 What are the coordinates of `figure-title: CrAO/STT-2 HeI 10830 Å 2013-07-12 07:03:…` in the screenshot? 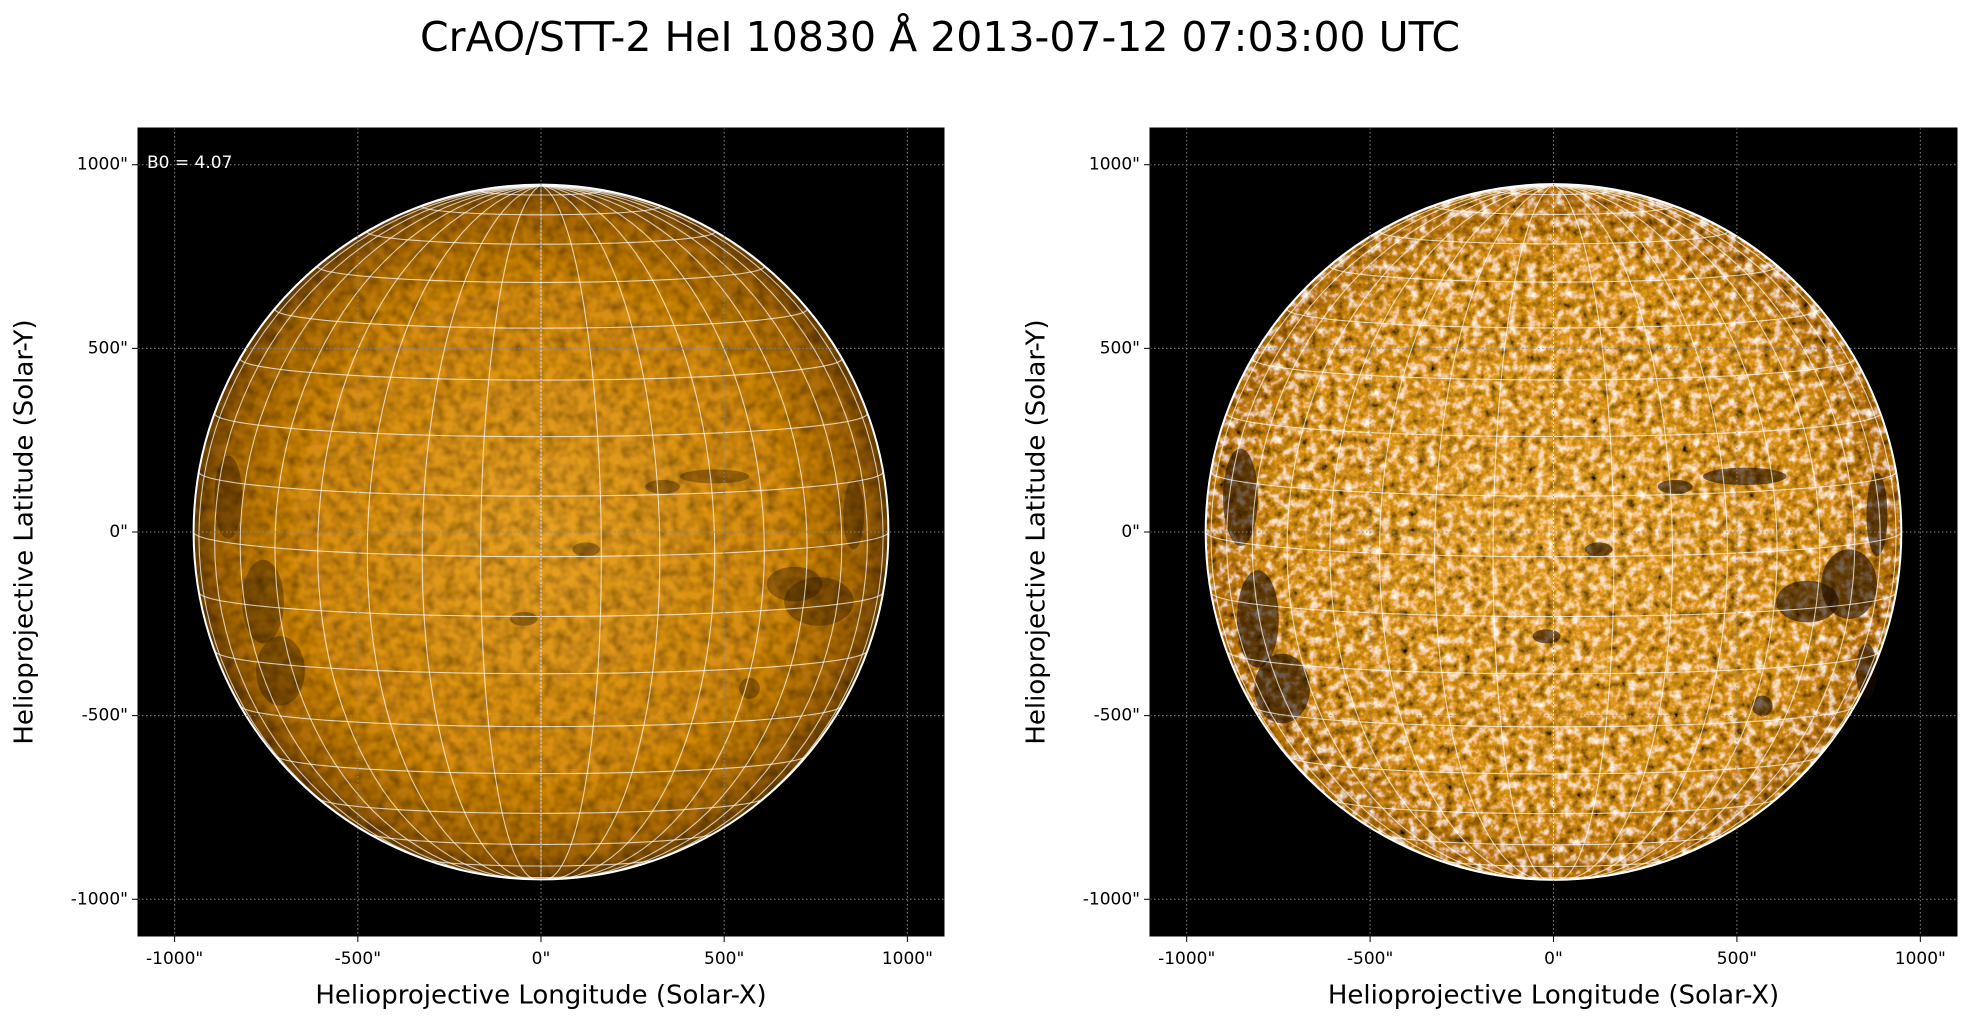 It's located at (940, 37).